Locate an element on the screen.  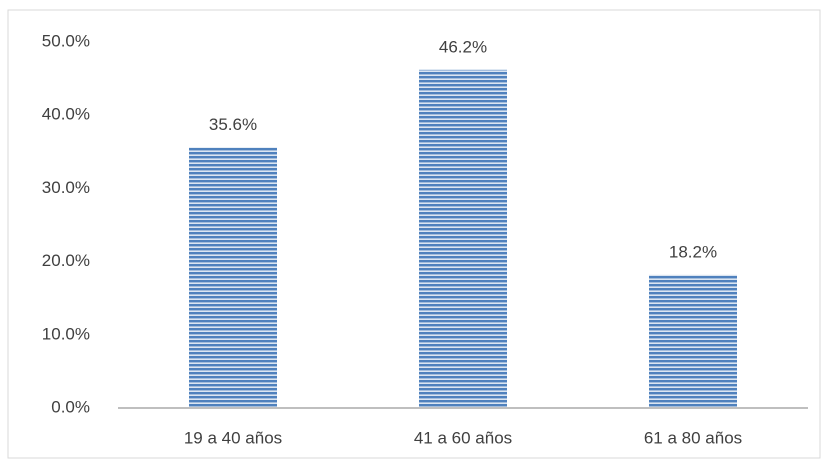
x-tick-label: 41 a 60 años is located at coordinates (463, 437).